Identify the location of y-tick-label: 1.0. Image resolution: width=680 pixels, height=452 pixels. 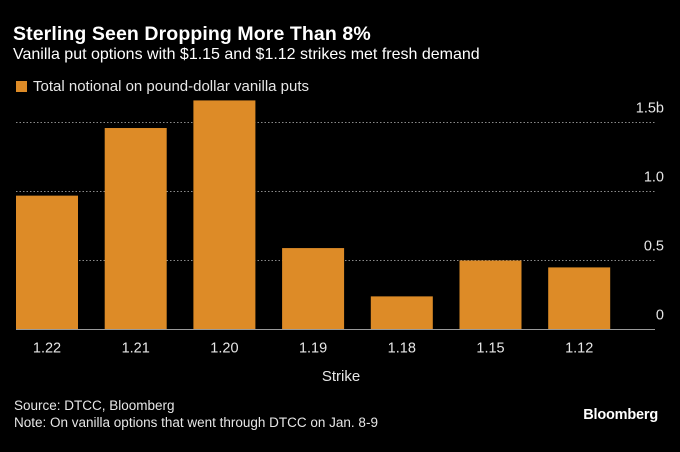
(654, 178).